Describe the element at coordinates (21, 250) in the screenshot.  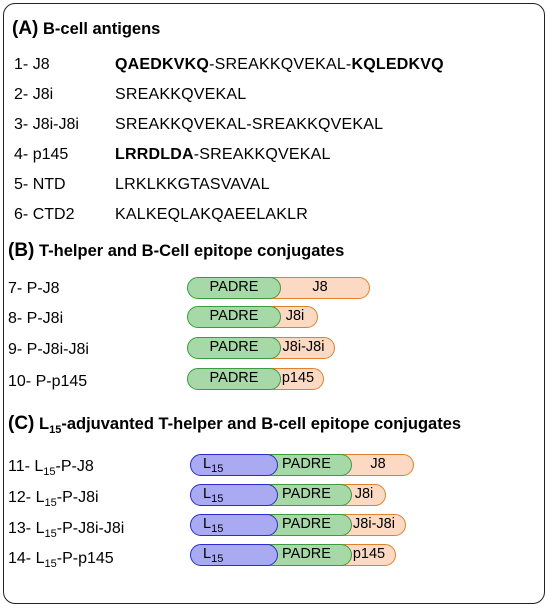
I see `section-b-letter: (B)` at that location.